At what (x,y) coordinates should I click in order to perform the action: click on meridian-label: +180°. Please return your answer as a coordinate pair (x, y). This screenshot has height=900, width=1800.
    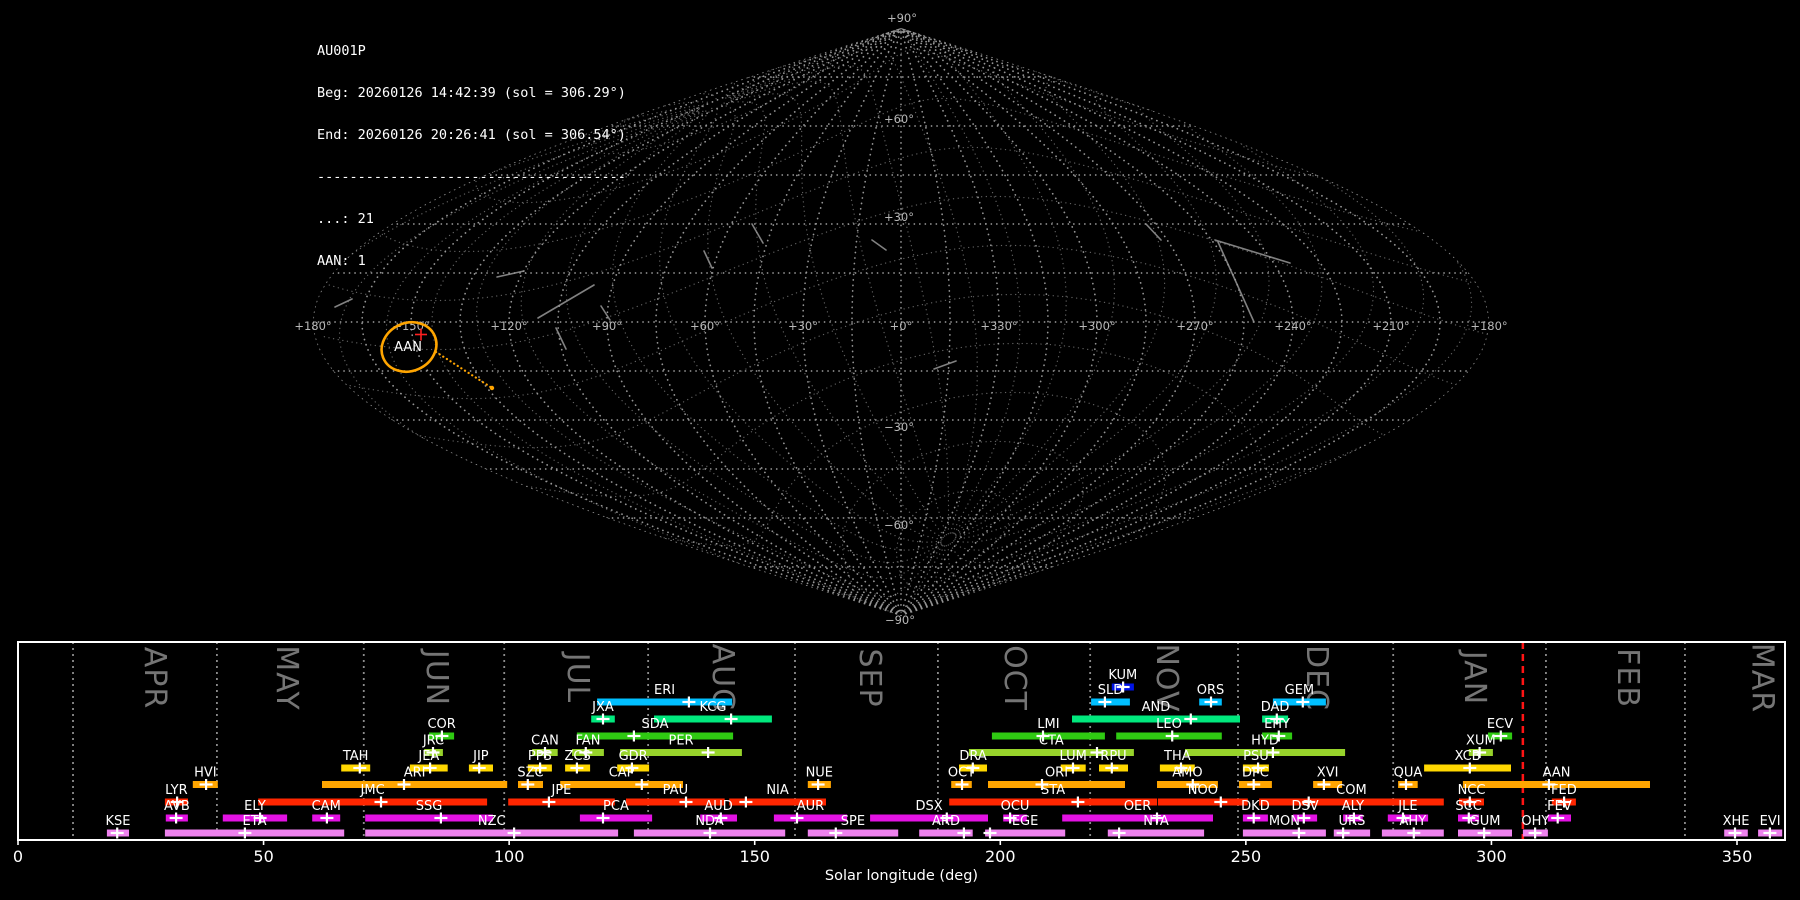
    Looking at the image, I should click on (312, 326).